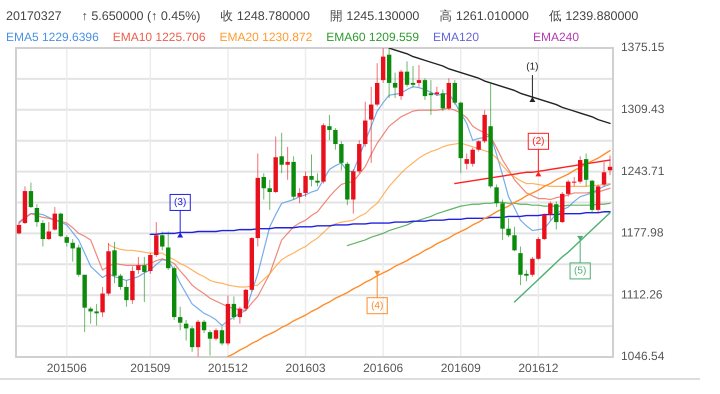 This screenshot has width=720, height=394. I want to click on y-tick-label: 1243.71, so click(643, 171).